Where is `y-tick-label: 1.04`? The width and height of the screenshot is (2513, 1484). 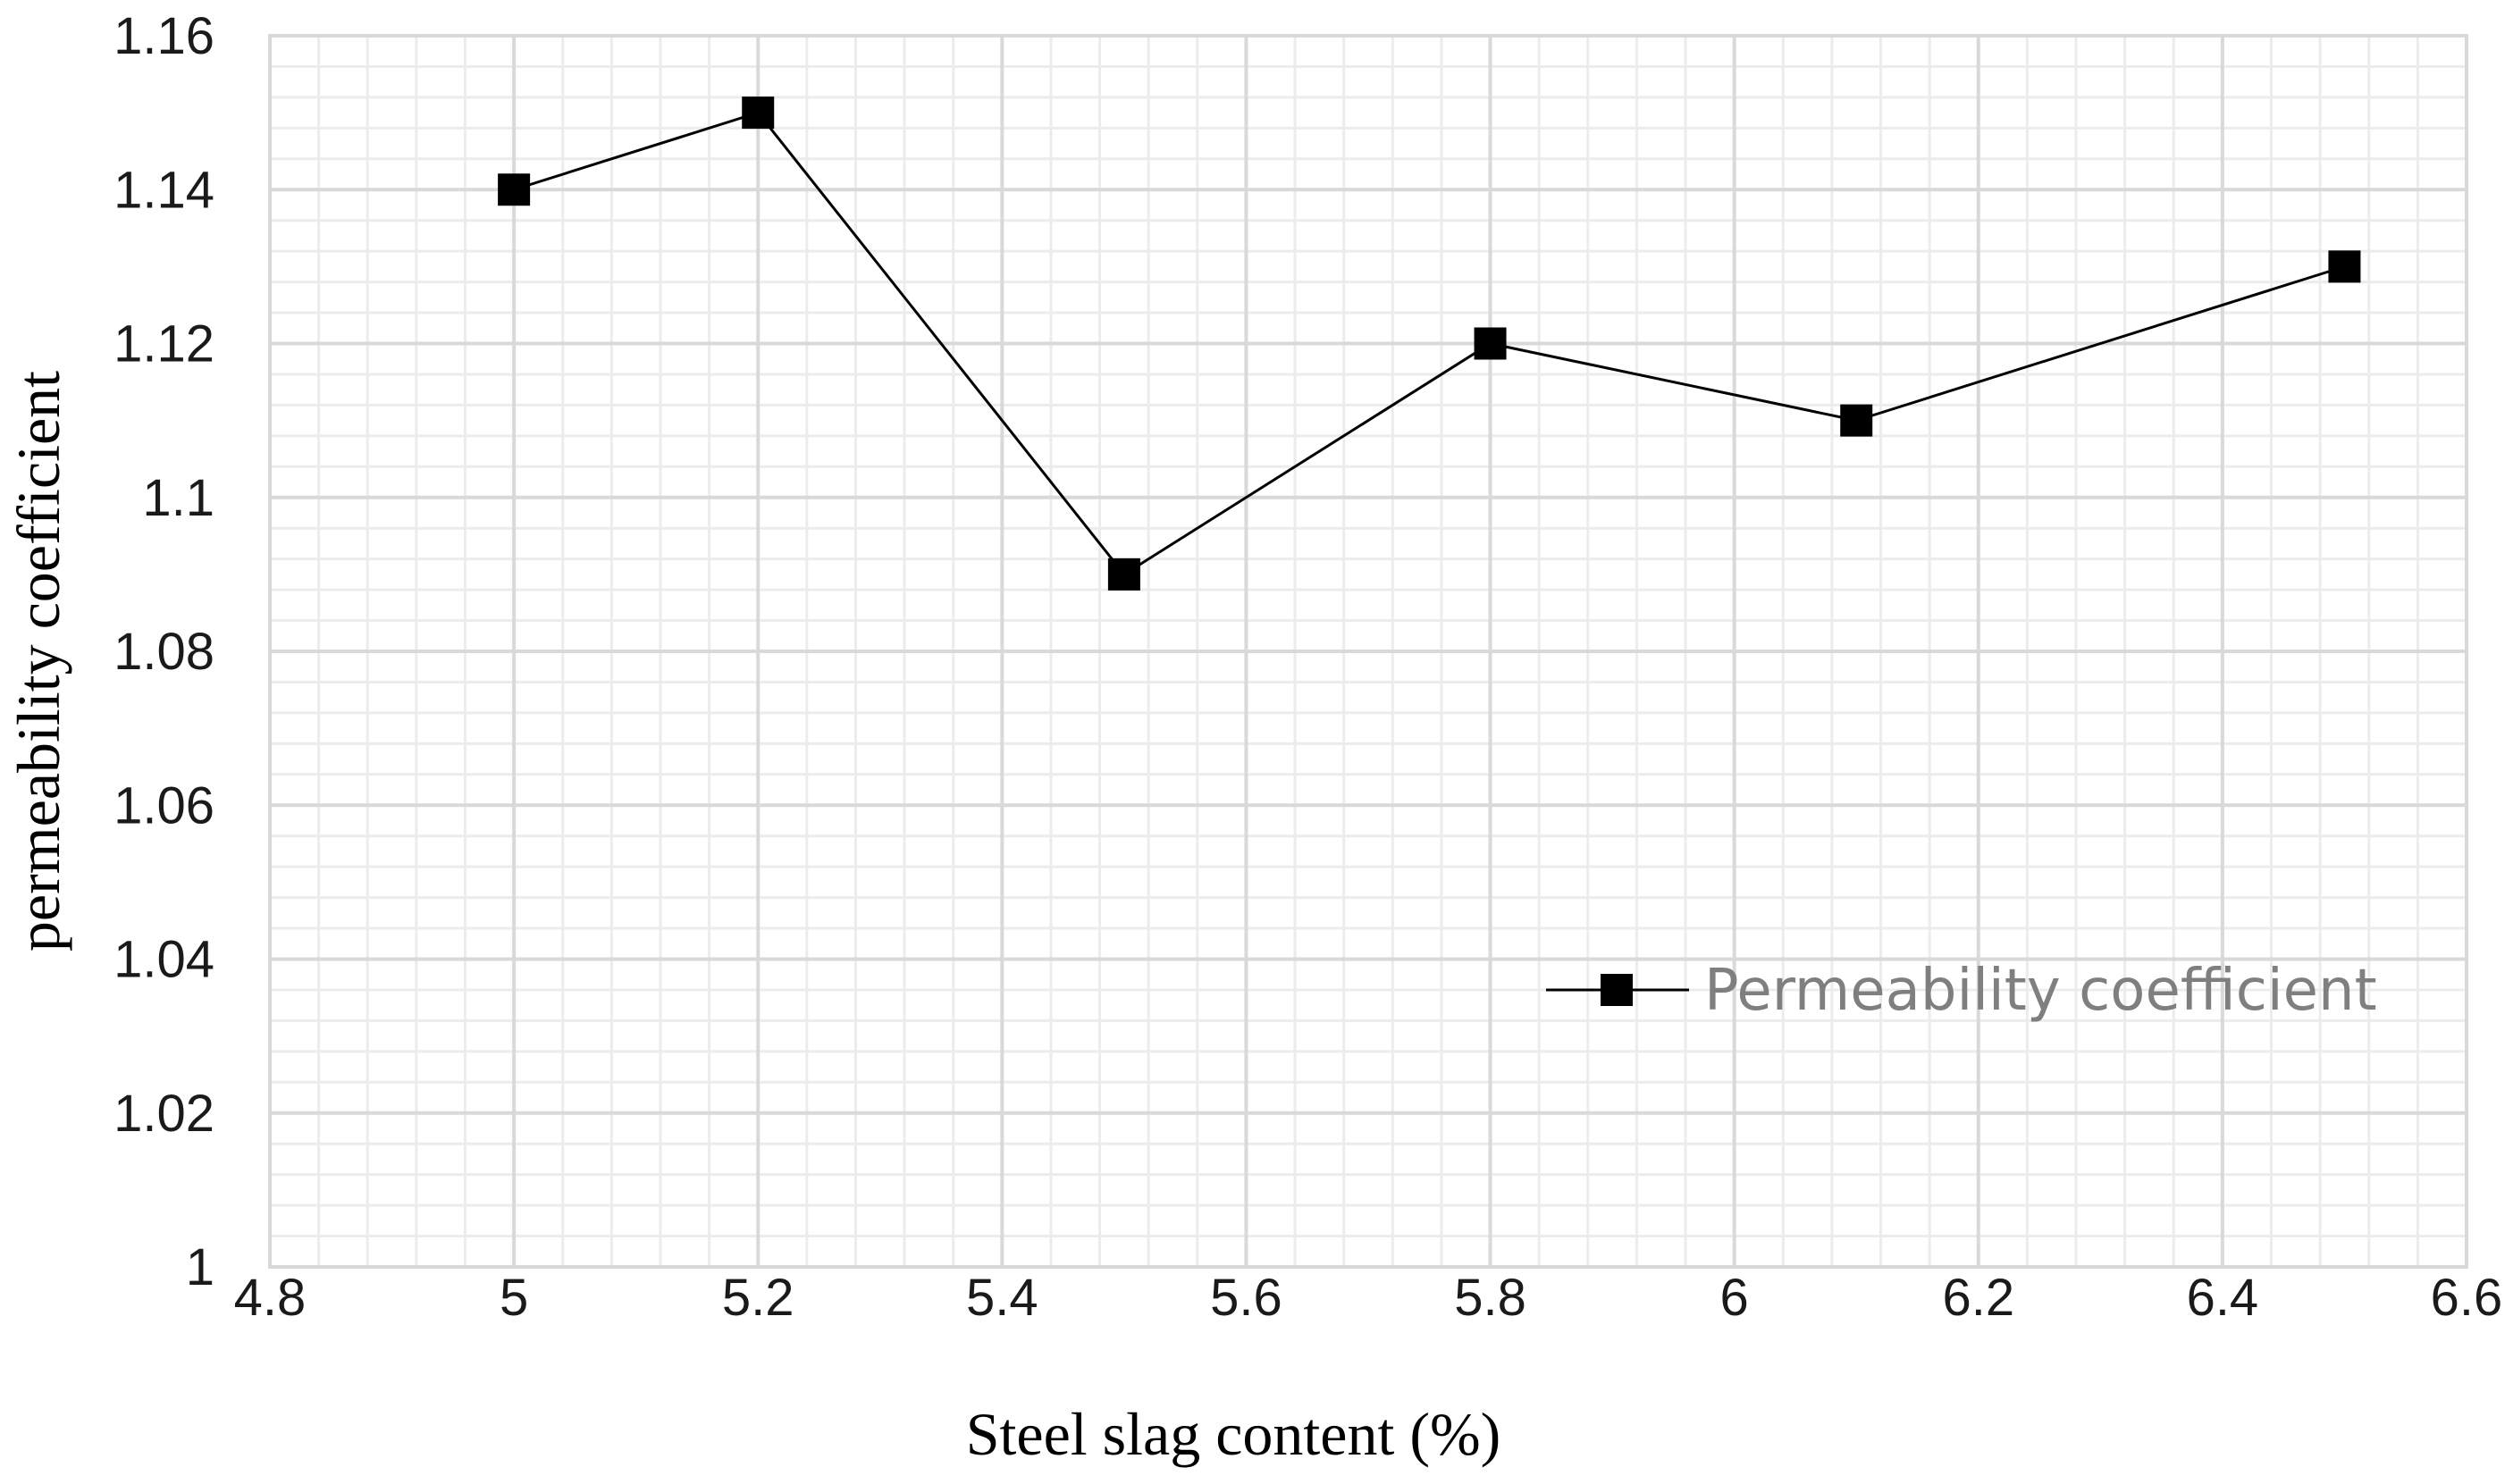
y-tick-label: 1.04 is located at coordinates (164, 960).